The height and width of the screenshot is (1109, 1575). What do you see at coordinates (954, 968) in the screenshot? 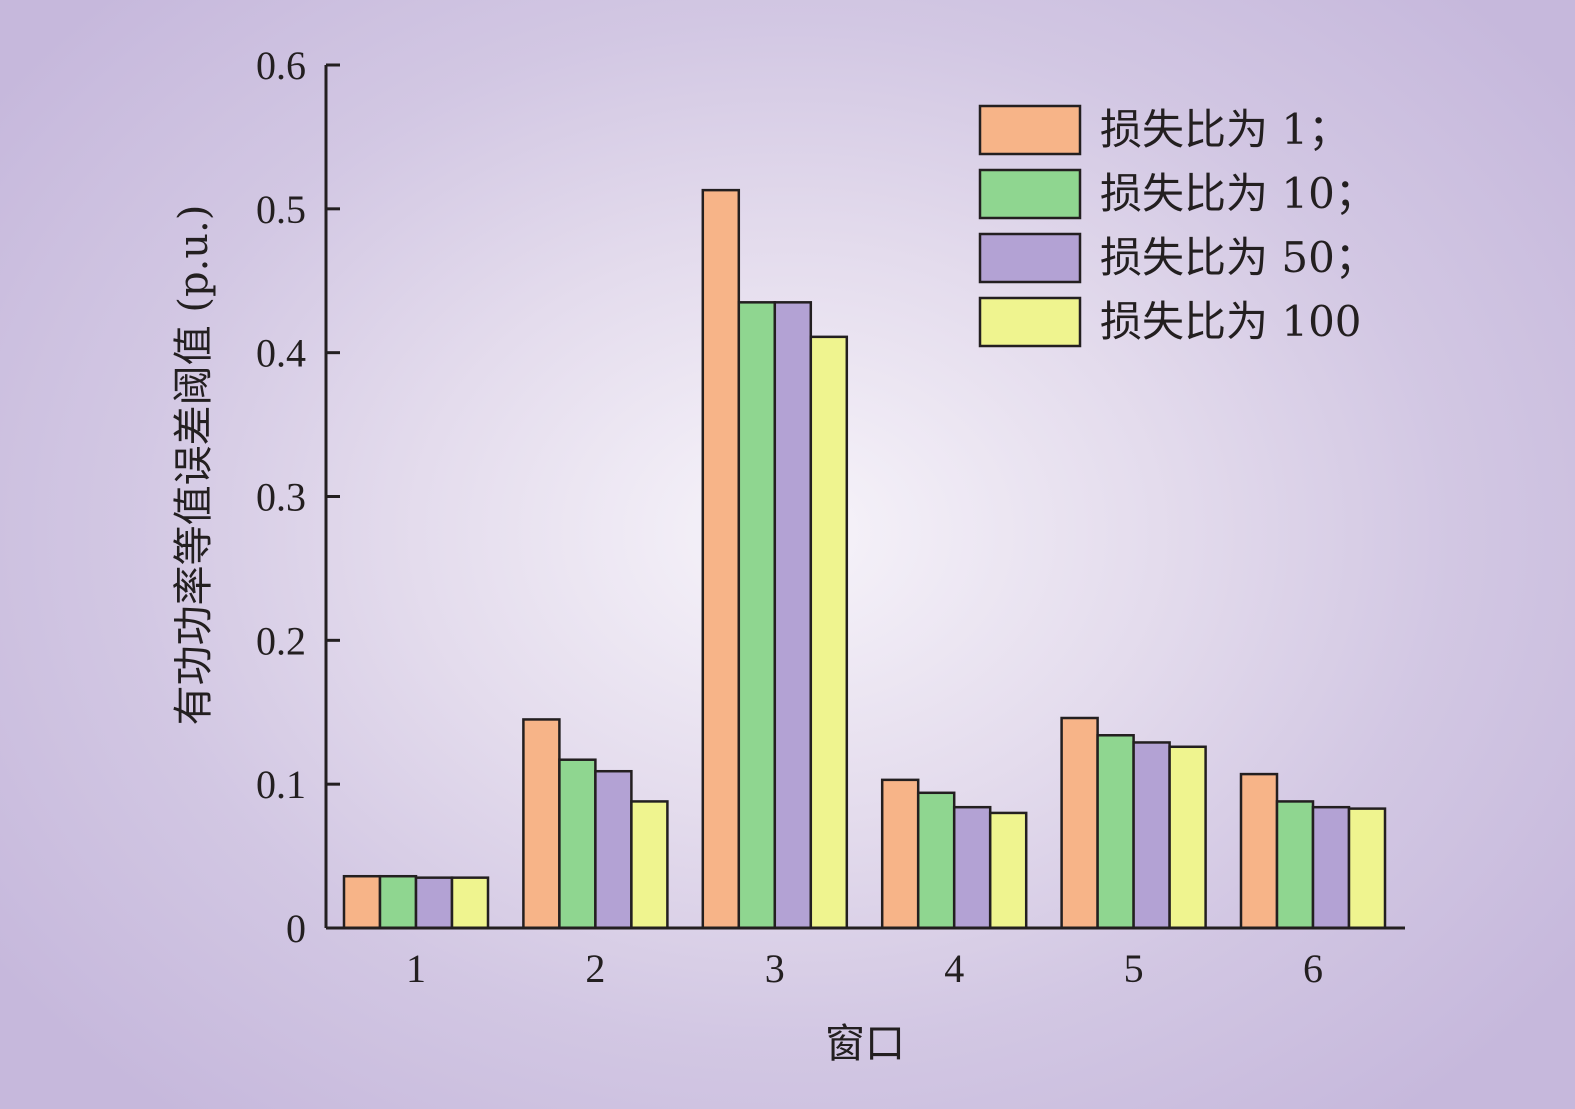
I see `x-tick-label: 4` at bounding box center [954, 968].